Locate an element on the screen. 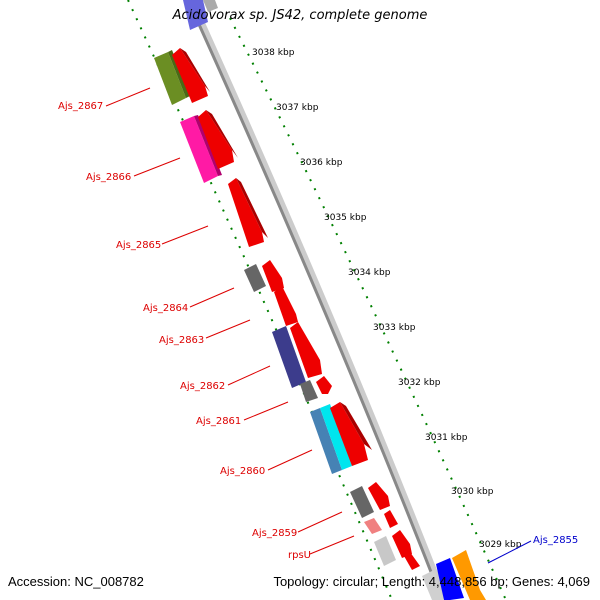  gene-label-ajs-2863: Ajs_2863 is located at coordinates (181, 340).